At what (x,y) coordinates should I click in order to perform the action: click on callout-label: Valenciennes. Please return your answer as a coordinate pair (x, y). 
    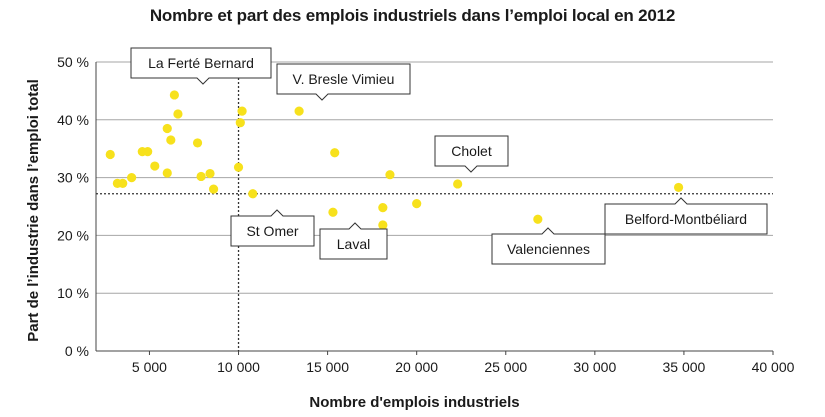
    Looking at the image, I should click on (548, 249).